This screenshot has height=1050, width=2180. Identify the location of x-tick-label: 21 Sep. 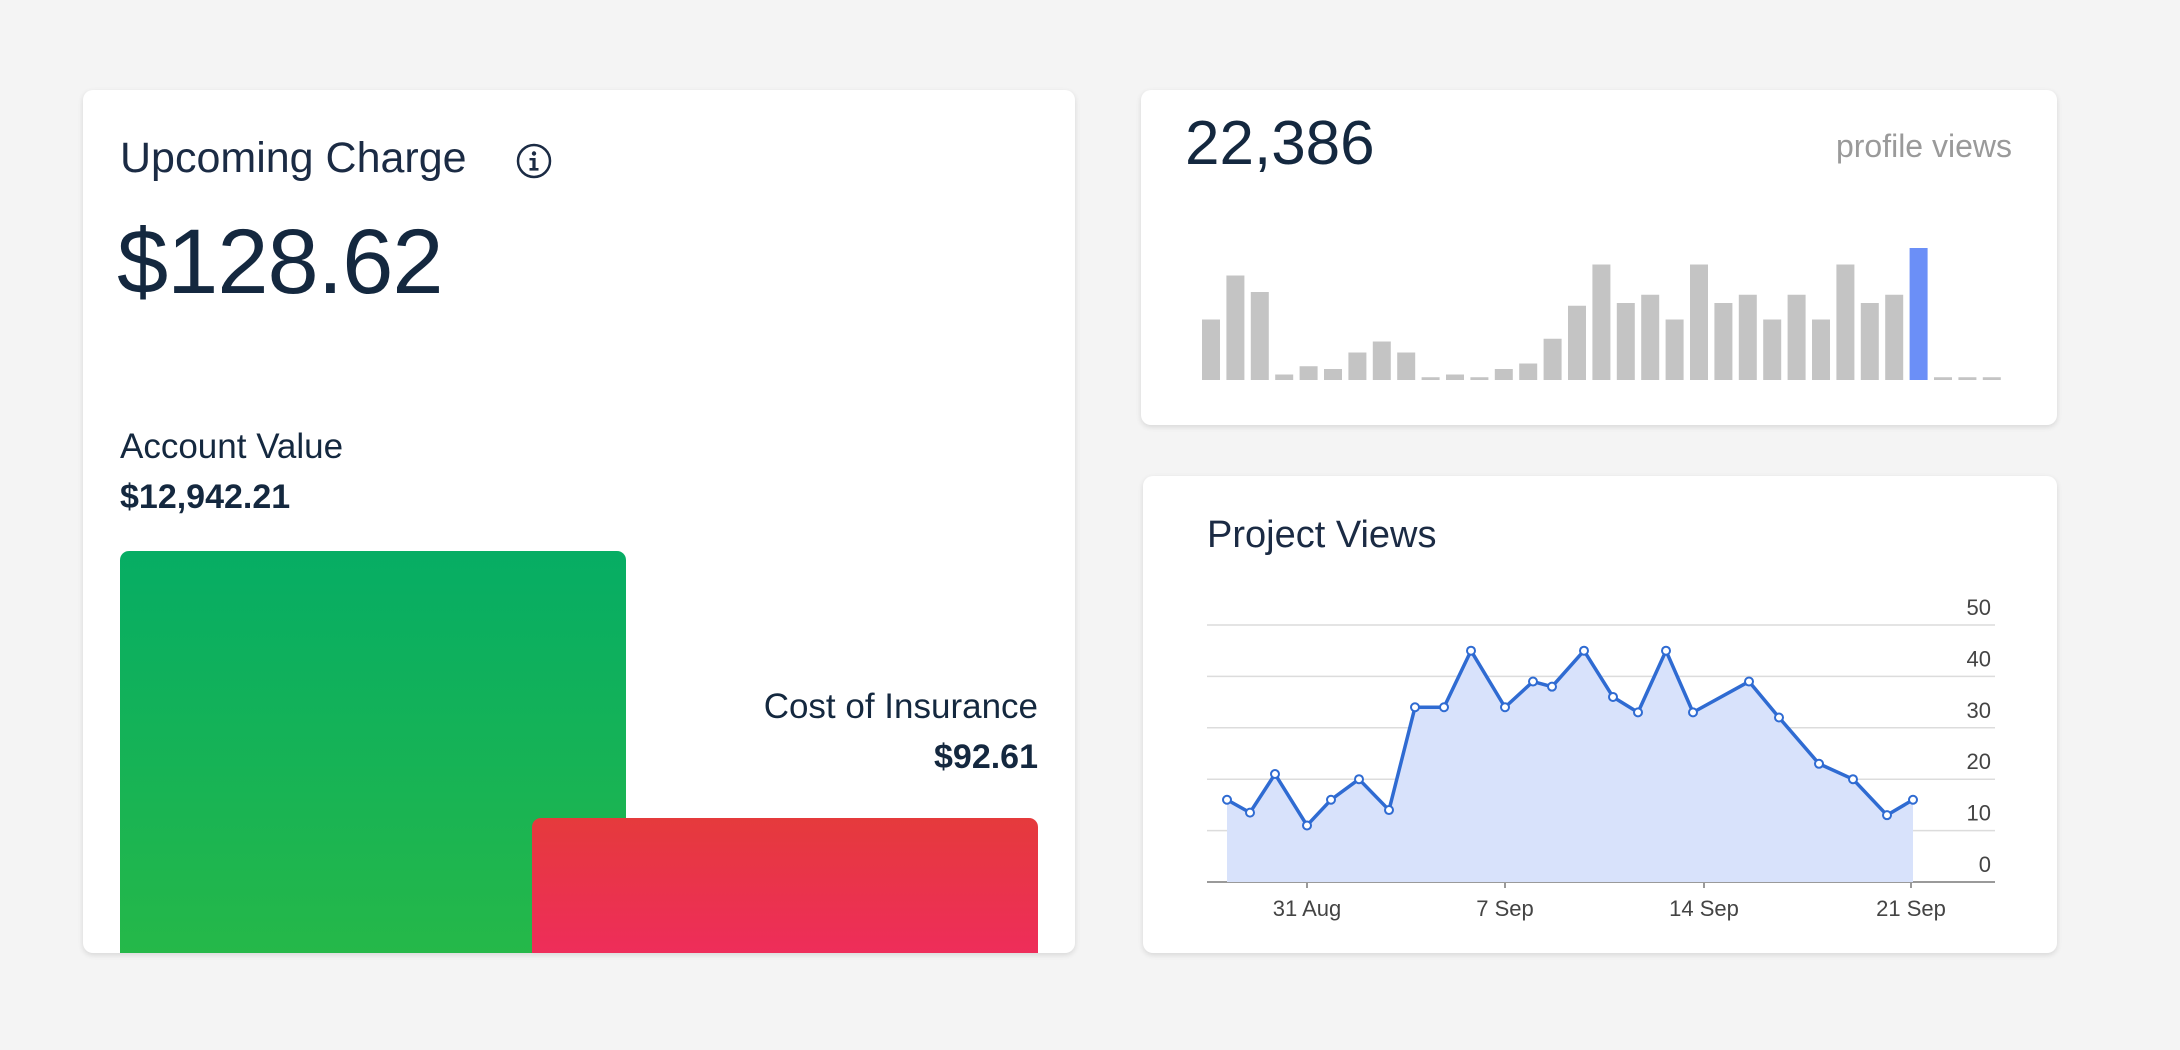
(1911, 908).